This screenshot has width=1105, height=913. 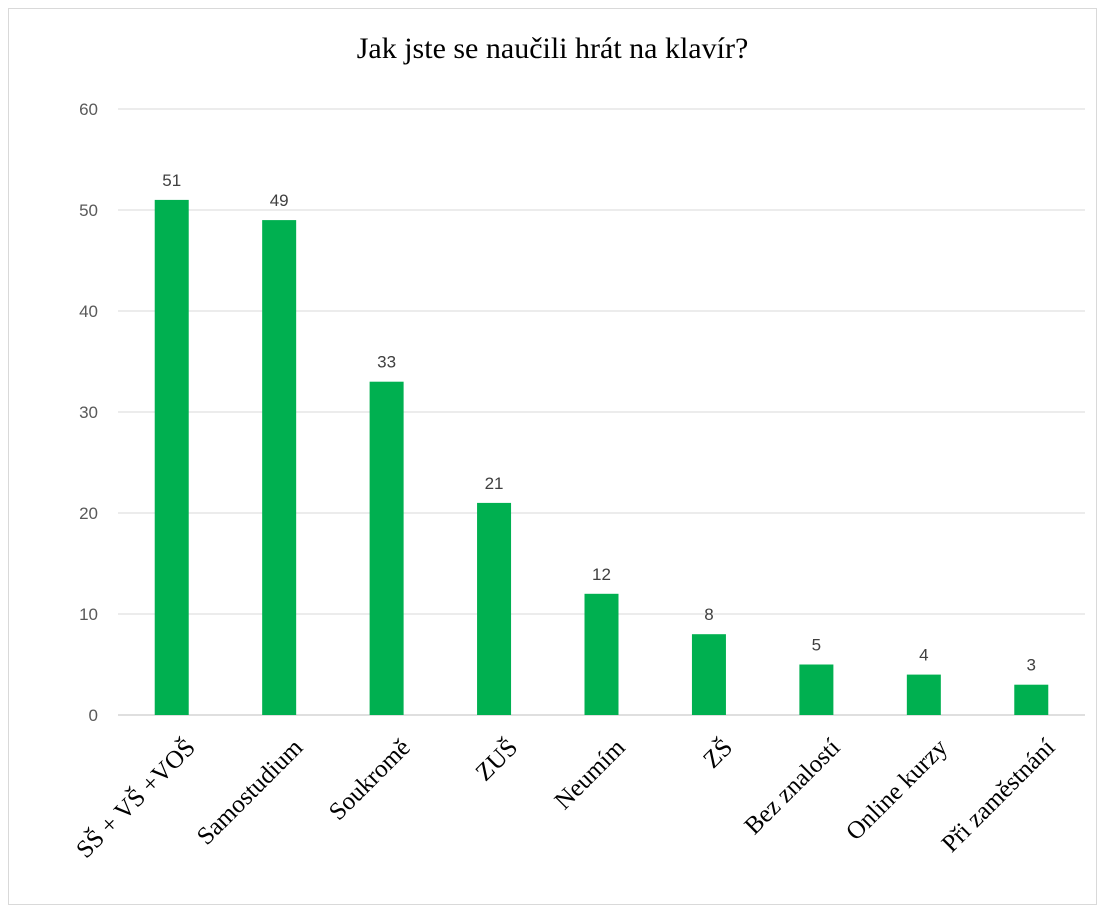 What do you see at coordinates (717, 753) in the screenshot?
I see `category-label-6: ZŠ` at bounding box center [717, 753].